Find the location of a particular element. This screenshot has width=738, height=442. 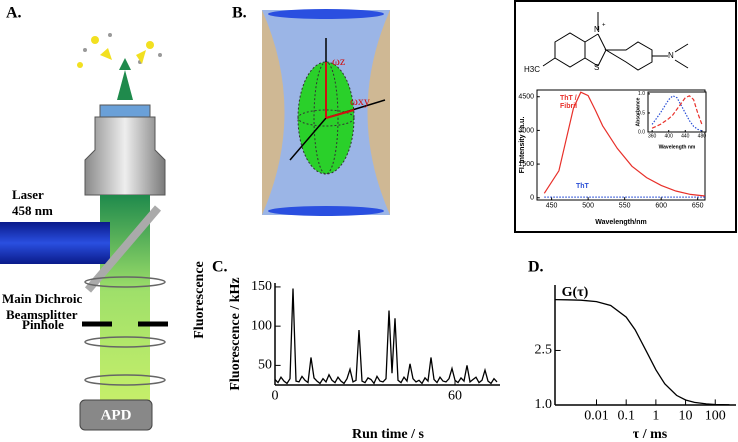

laser-label: 458 nm is located at coordinates (32, 210).